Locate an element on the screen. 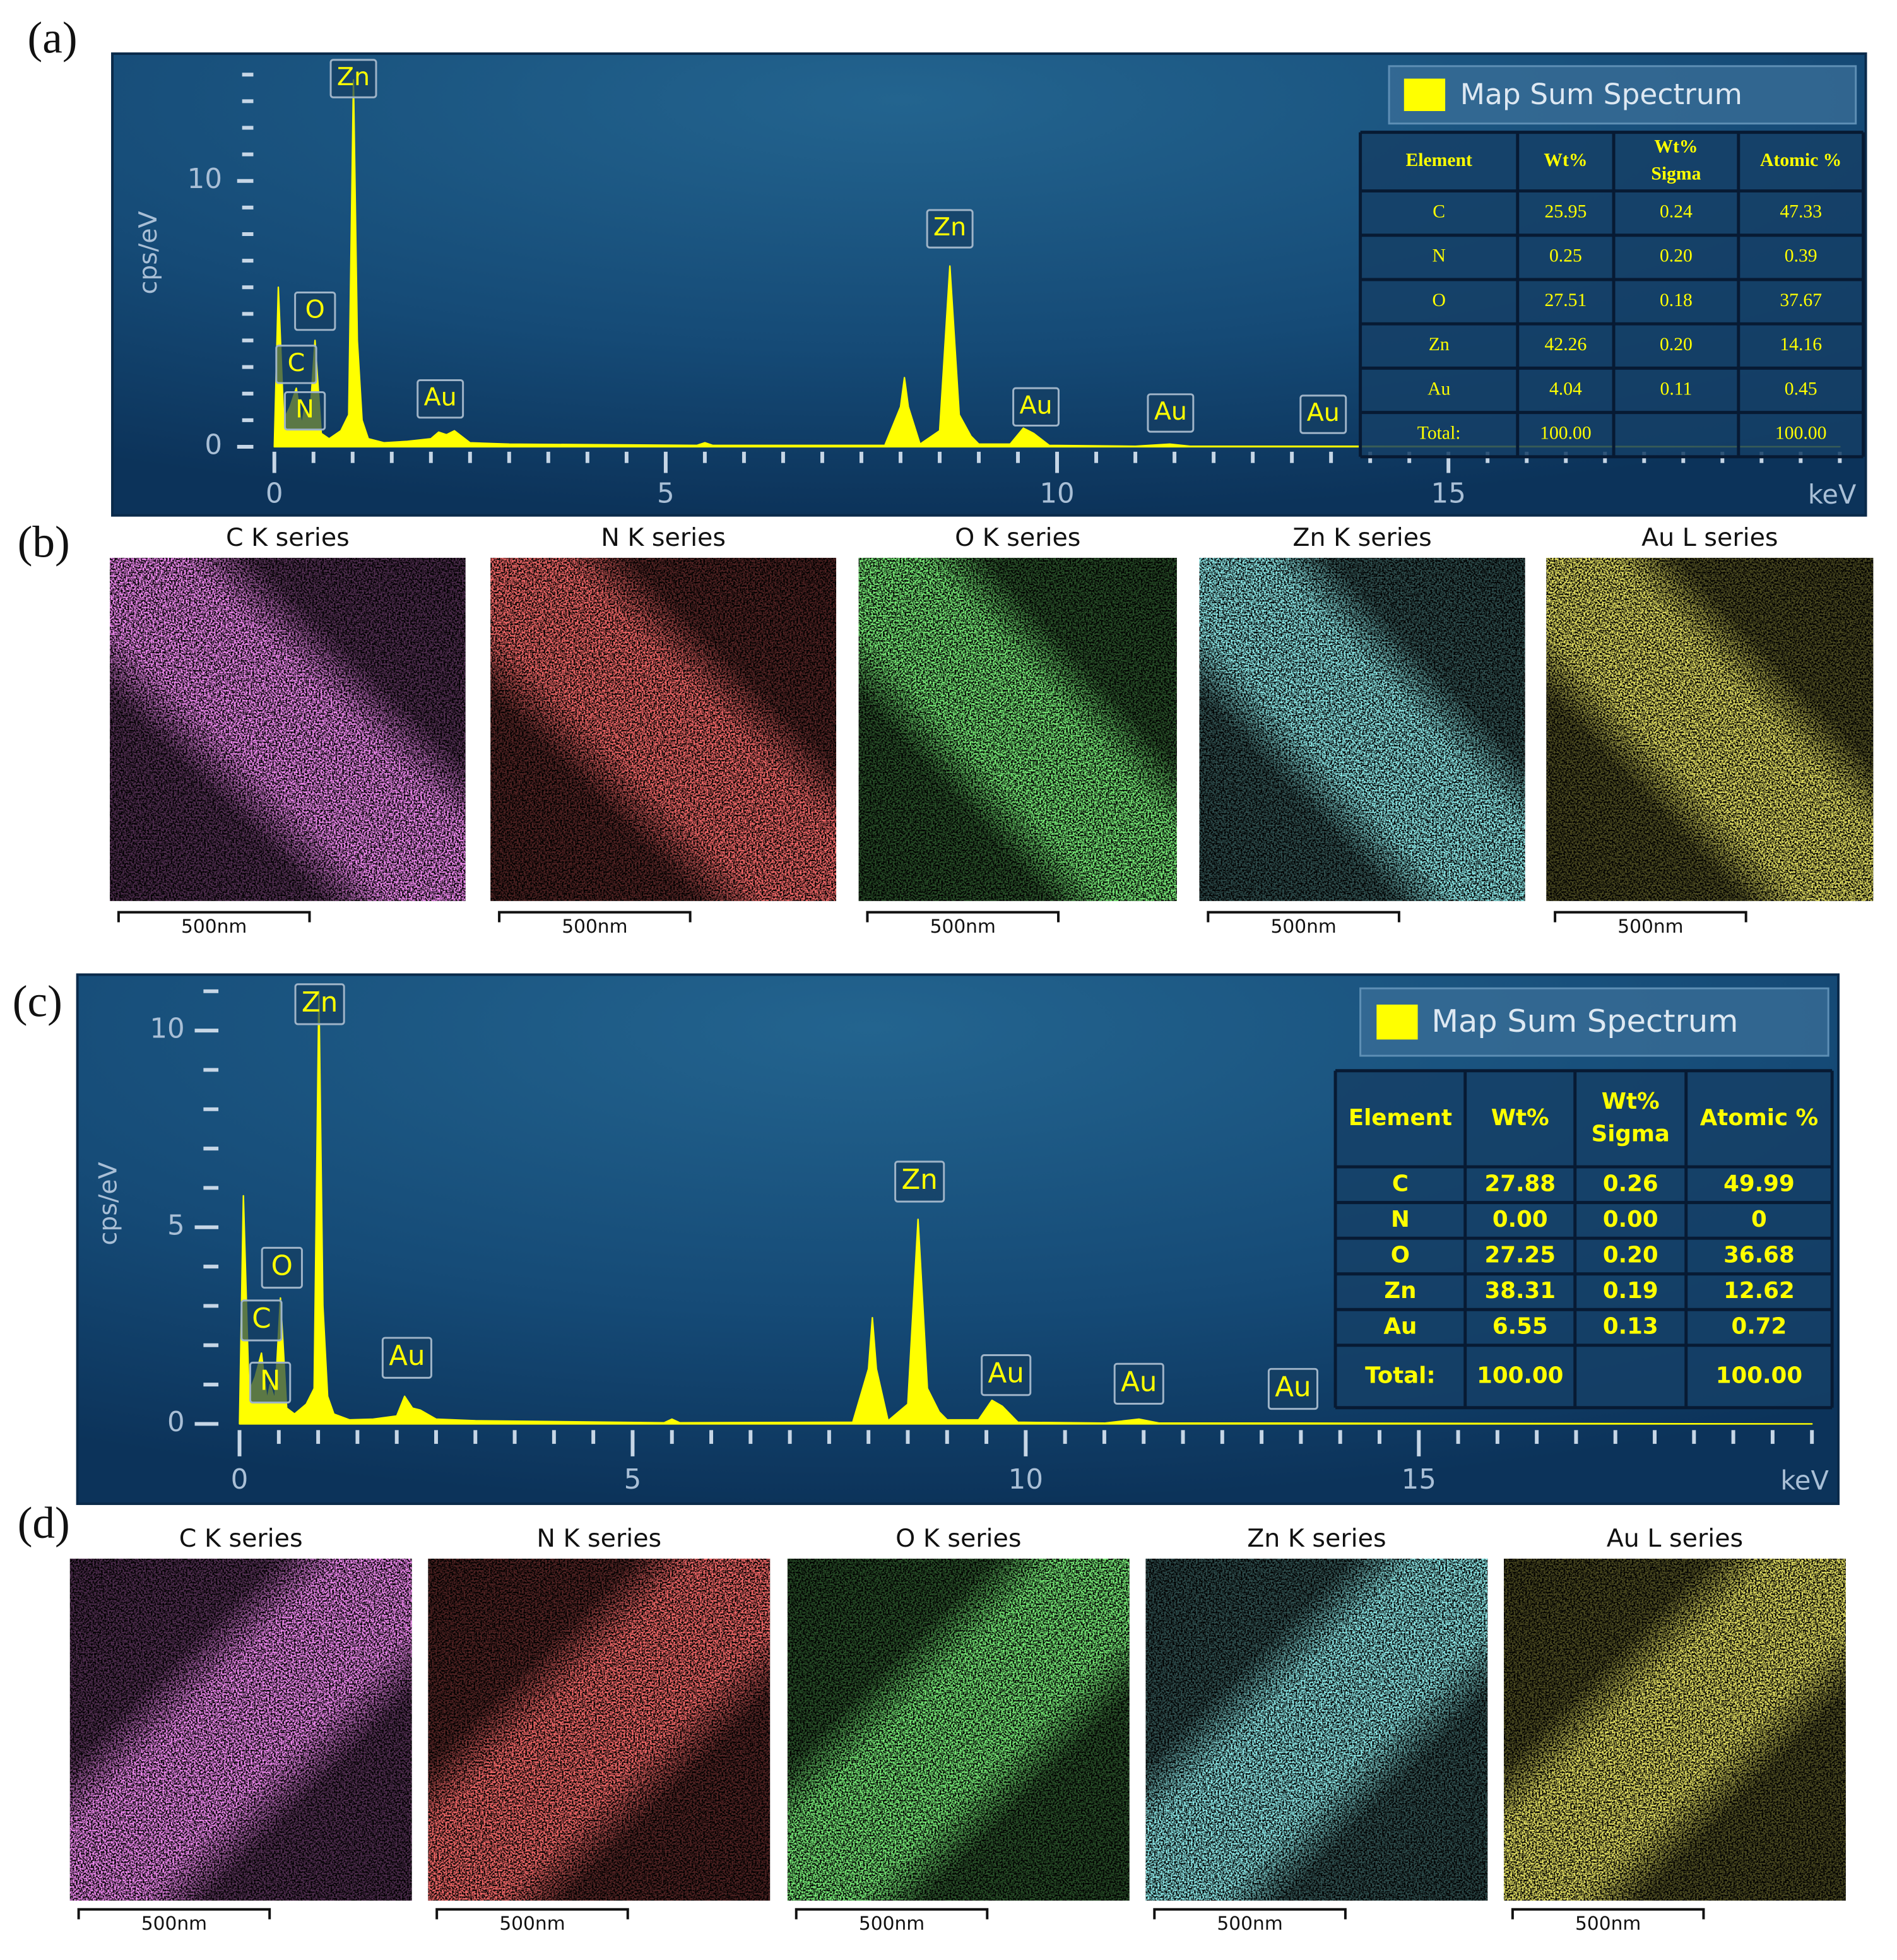 Image resolution: width=1897 pixels, height=1960 pixels. table-cell: 12.62 is located at coordinates (1759, 1291).